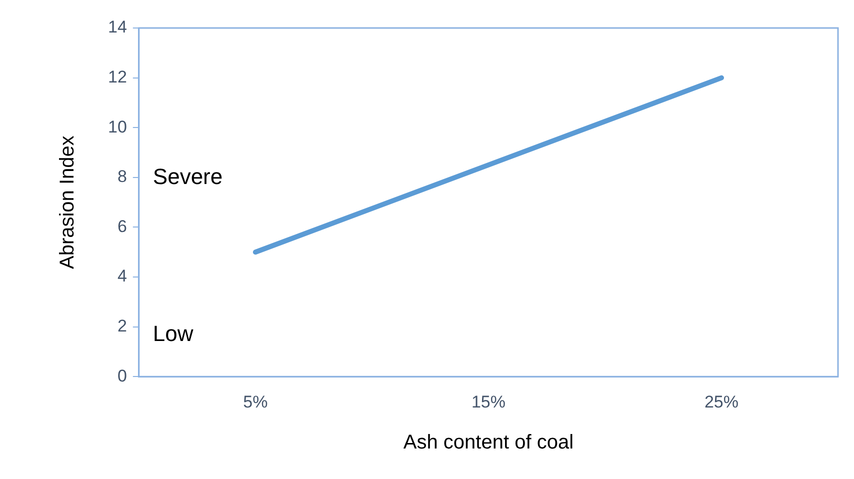  Describe the element at coordinates (122, 376) in the screenshot. I see `y-tick-label: 0` at that location.